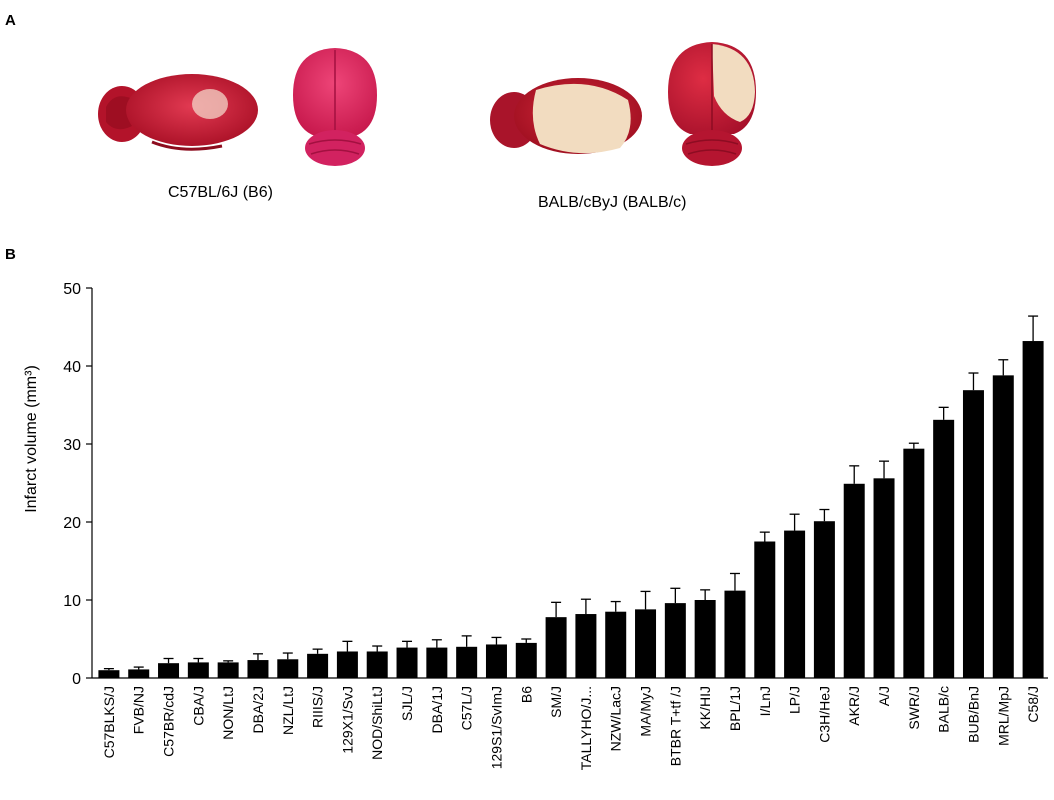 The width and height of the screenshot is (1054, 800). Describe the element at coordinates (914, 708) in the screenshot. I see `x-tick-label: SWR/J` at that location.